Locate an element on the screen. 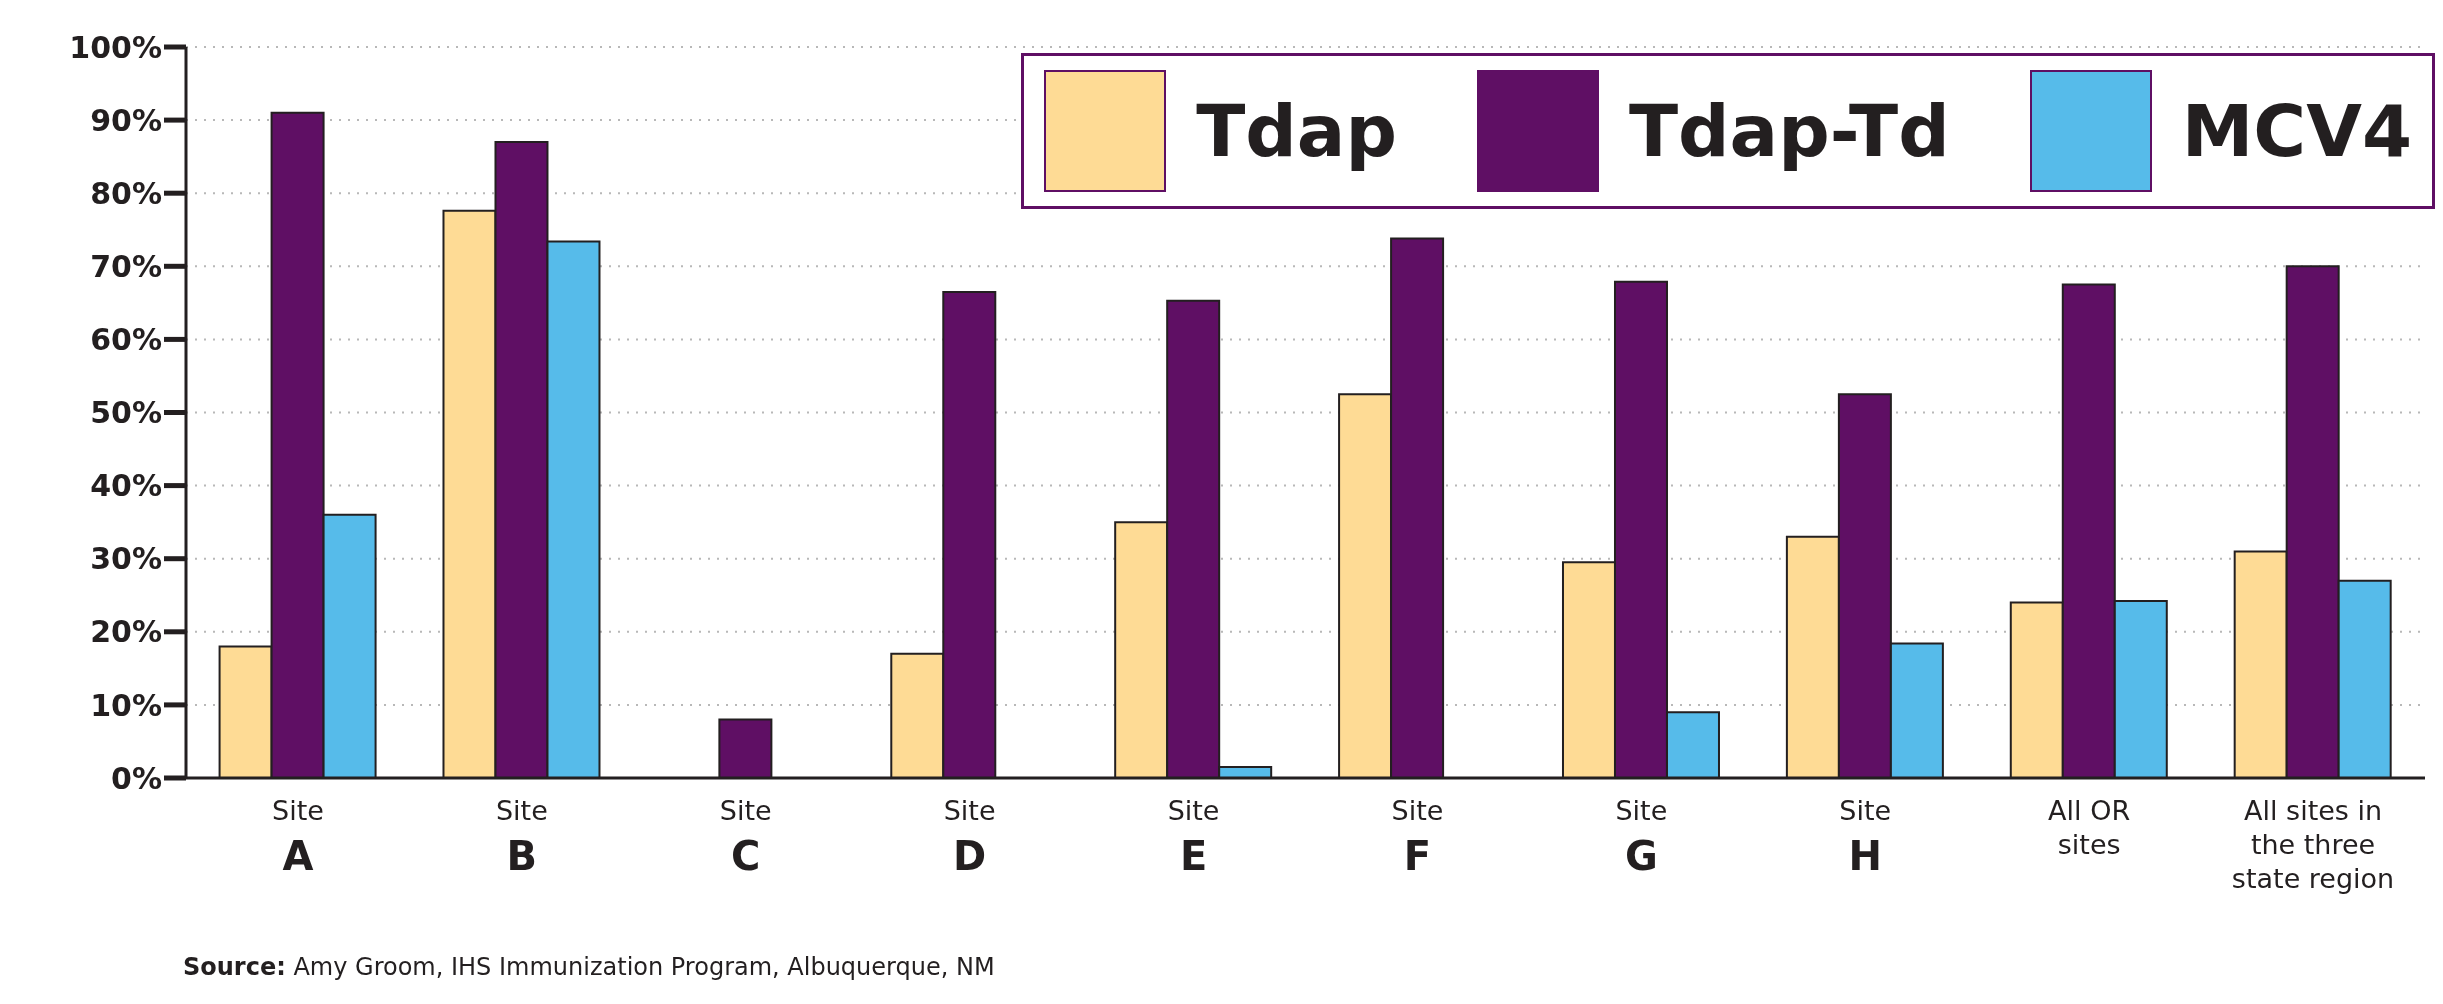  x-tick-label: Site G is located at coordinates (1641, 837).